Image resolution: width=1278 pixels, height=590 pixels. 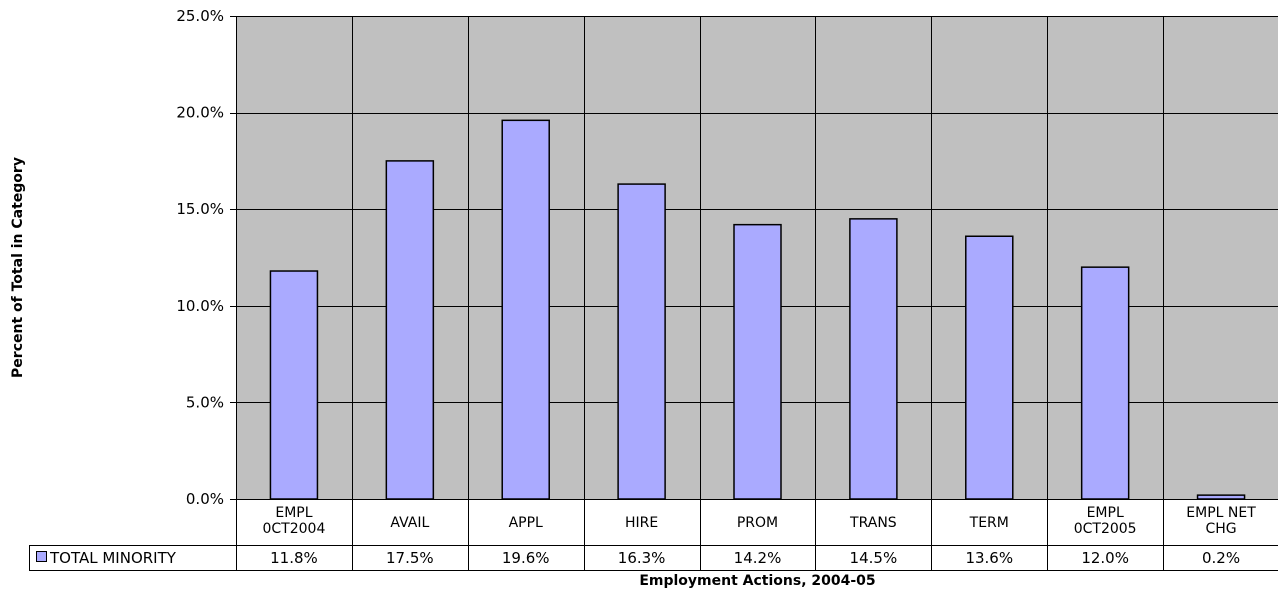 I want to click on data-label: 16.3%, so click(x=642, y=558).